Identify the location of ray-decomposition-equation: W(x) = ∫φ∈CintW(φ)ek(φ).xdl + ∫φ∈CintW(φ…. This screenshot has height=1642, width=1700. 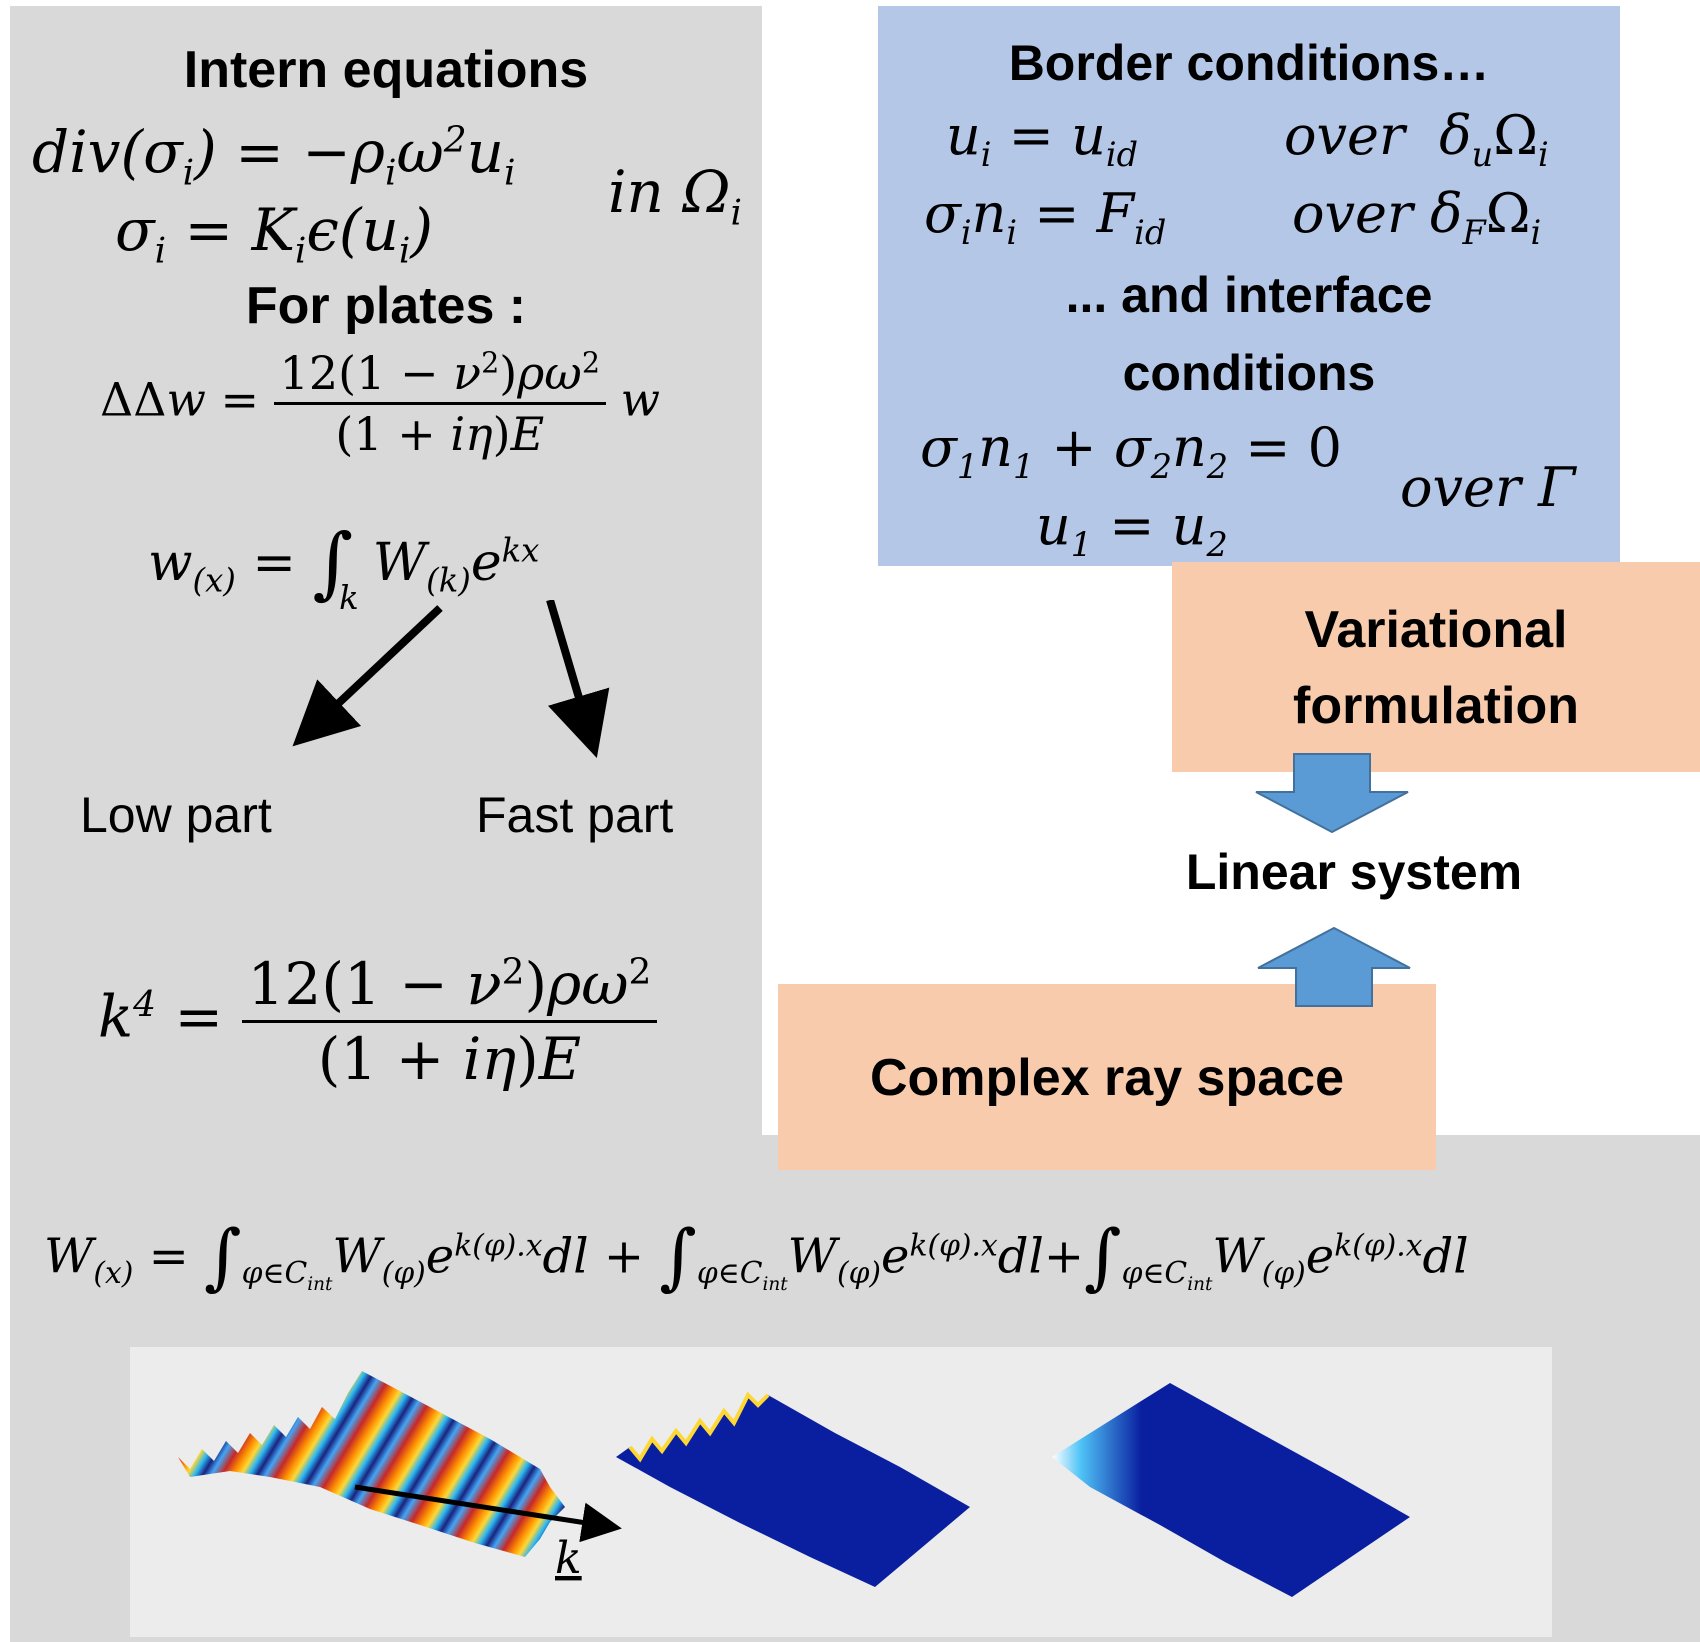
(756, 1256).